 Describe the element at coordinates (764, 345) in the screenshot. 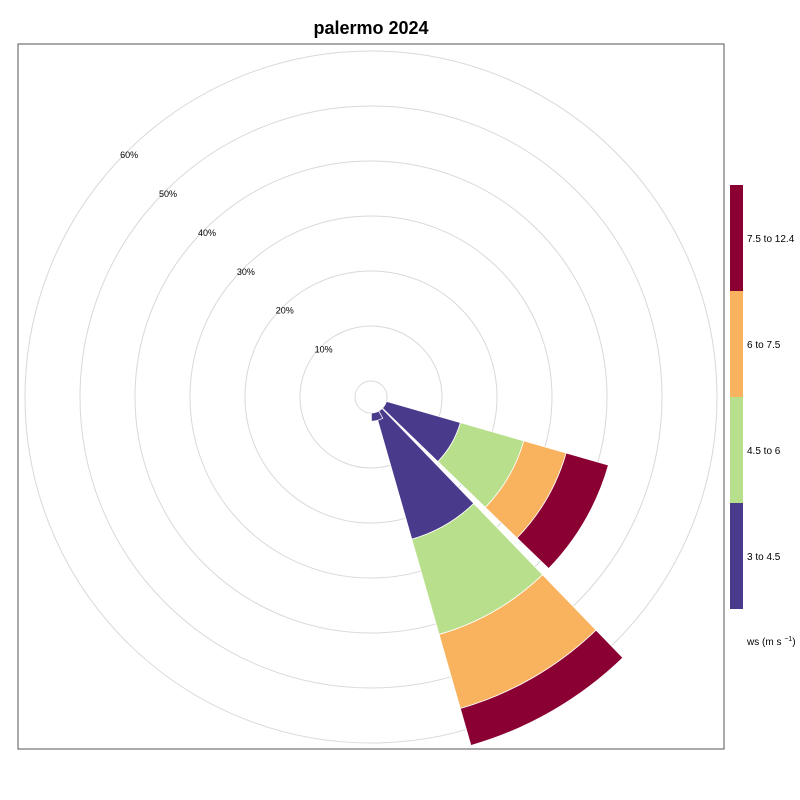

I see `legend-label-3: 6 to 7.5` at that location.